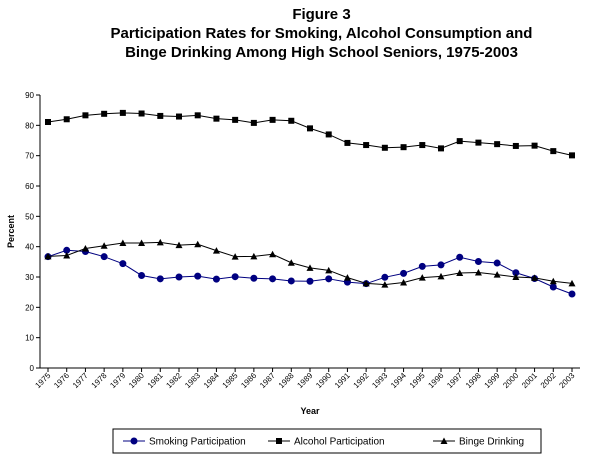  What do you see at coordinates (529, 380) in the screenshot?
I see `x-tick-label: 2001` at bounding box center [529, 380].